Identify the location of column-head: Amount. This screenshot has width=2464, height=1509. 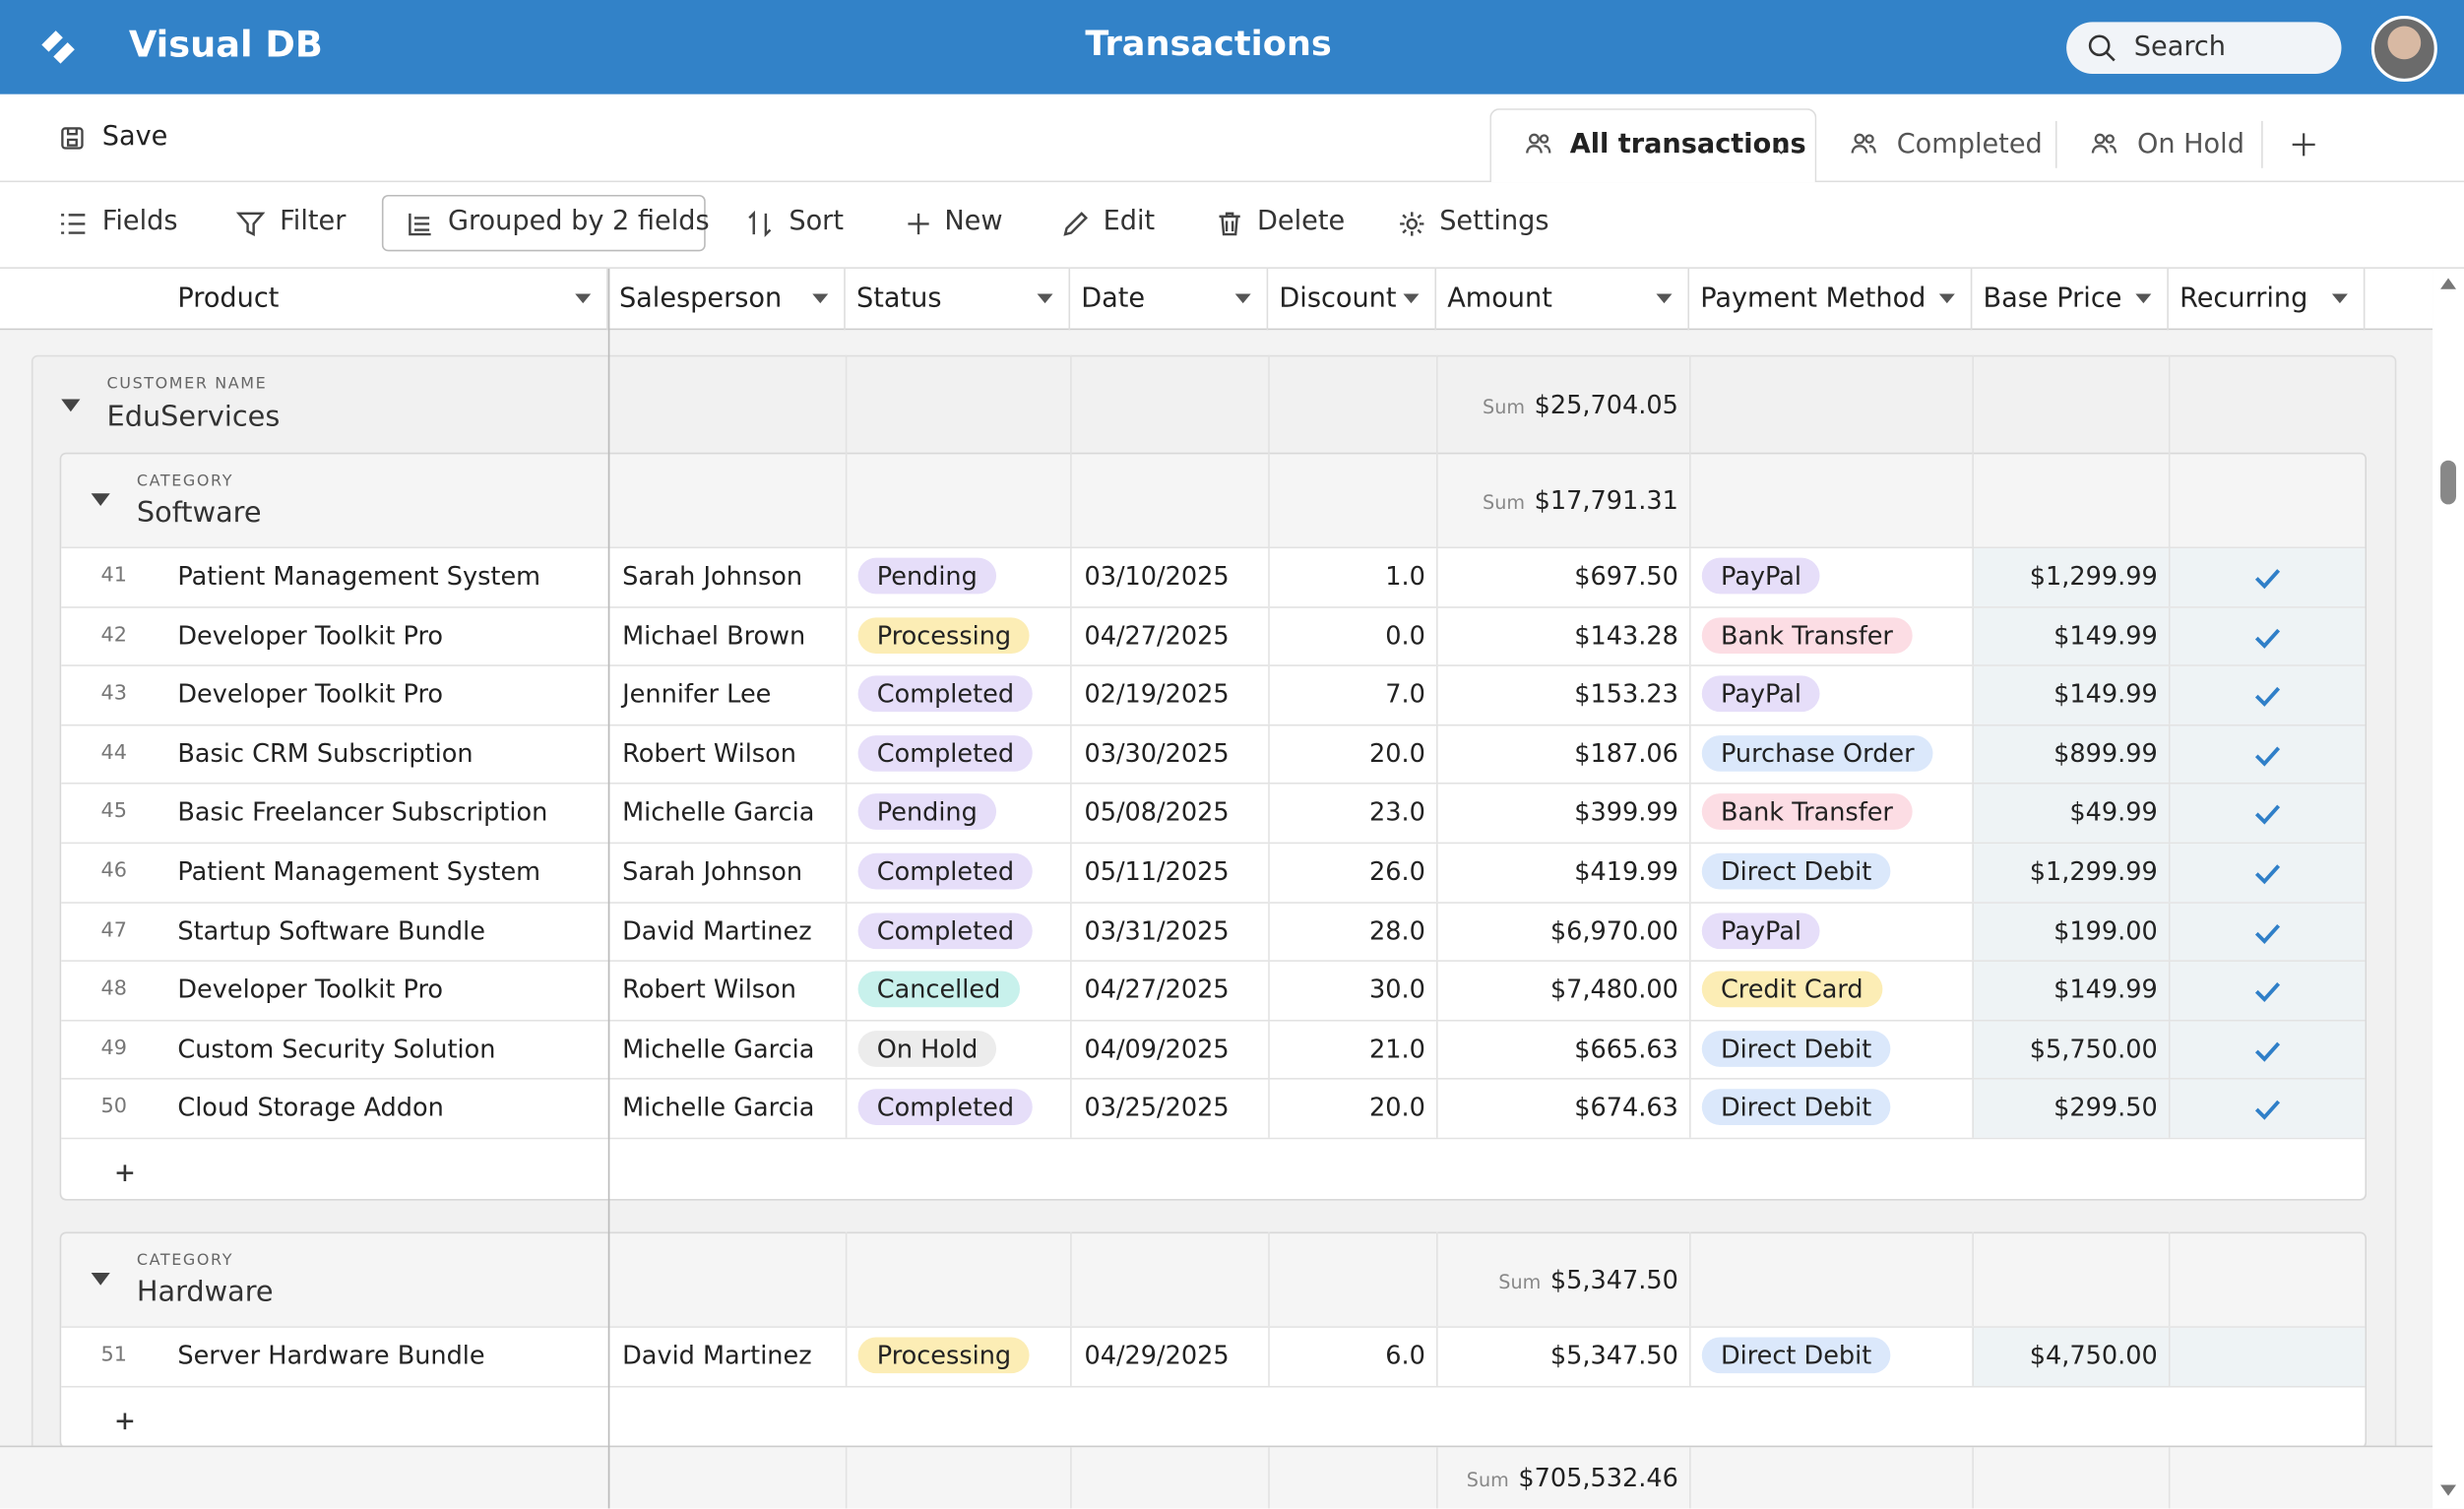
(1563, 299).